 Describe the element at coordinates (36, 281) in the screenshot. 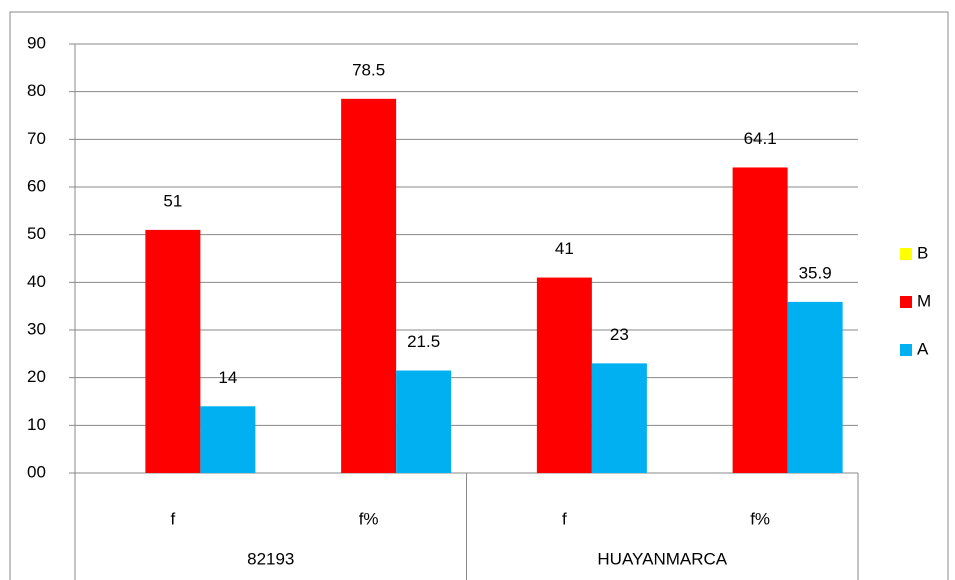

I see `y-tick-label: 40` at that location.